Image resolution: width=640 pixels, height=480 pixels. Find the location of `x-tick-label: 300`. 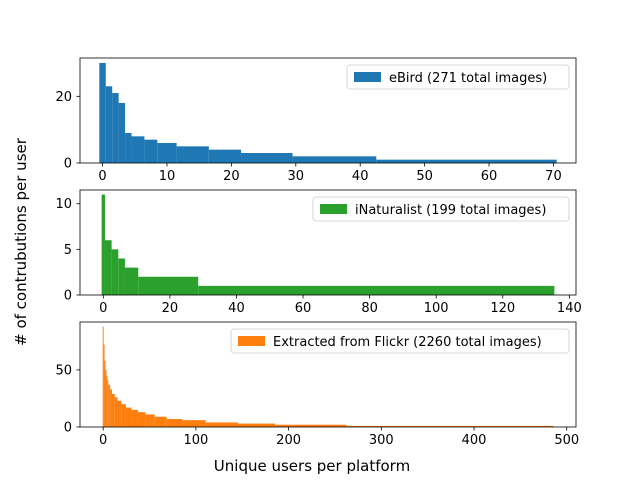

x-tick-label: 300 is located at coordinates (381, 440).